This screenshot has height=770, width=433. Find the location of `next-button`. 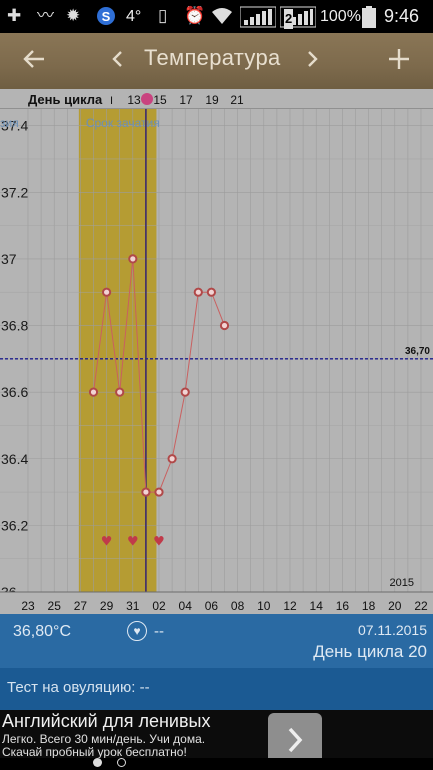

next-button is located at coordinates (313, 60).